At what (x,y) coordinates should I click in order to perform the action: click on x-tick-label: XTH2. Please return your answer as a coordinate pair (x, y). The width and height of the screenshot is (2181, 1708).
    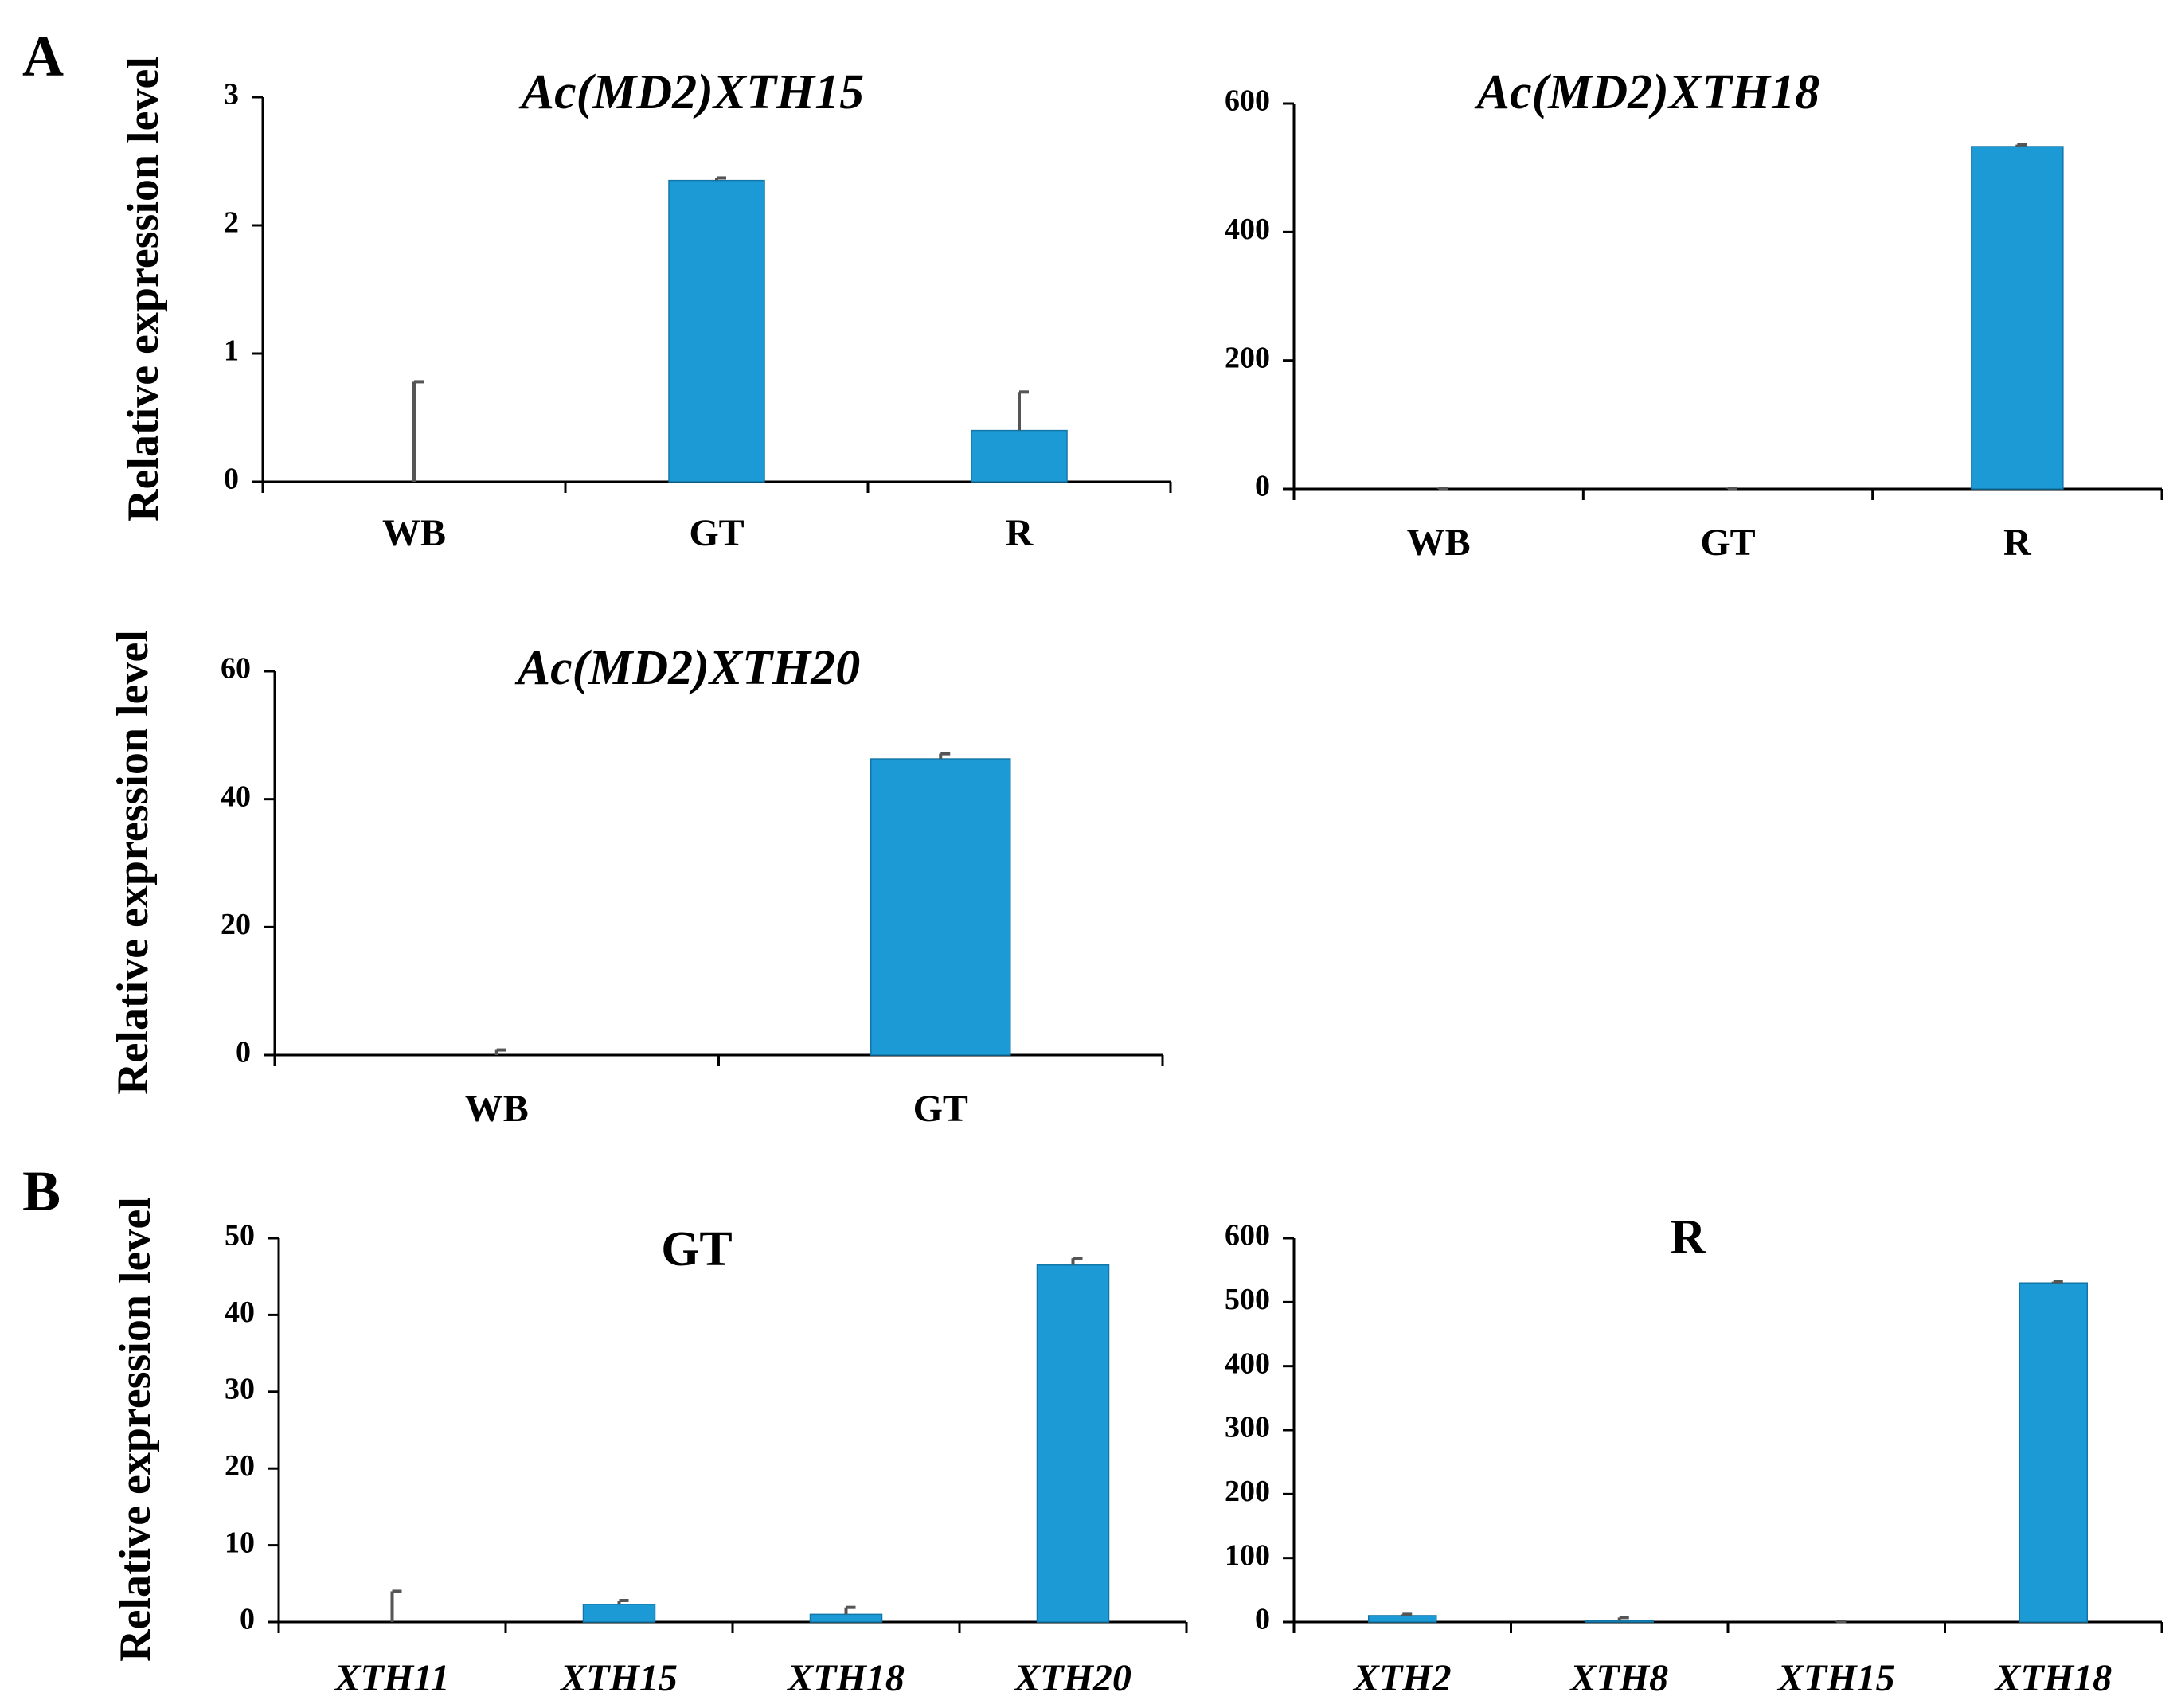
    Looking at the image, I should click on (1402, 1678).